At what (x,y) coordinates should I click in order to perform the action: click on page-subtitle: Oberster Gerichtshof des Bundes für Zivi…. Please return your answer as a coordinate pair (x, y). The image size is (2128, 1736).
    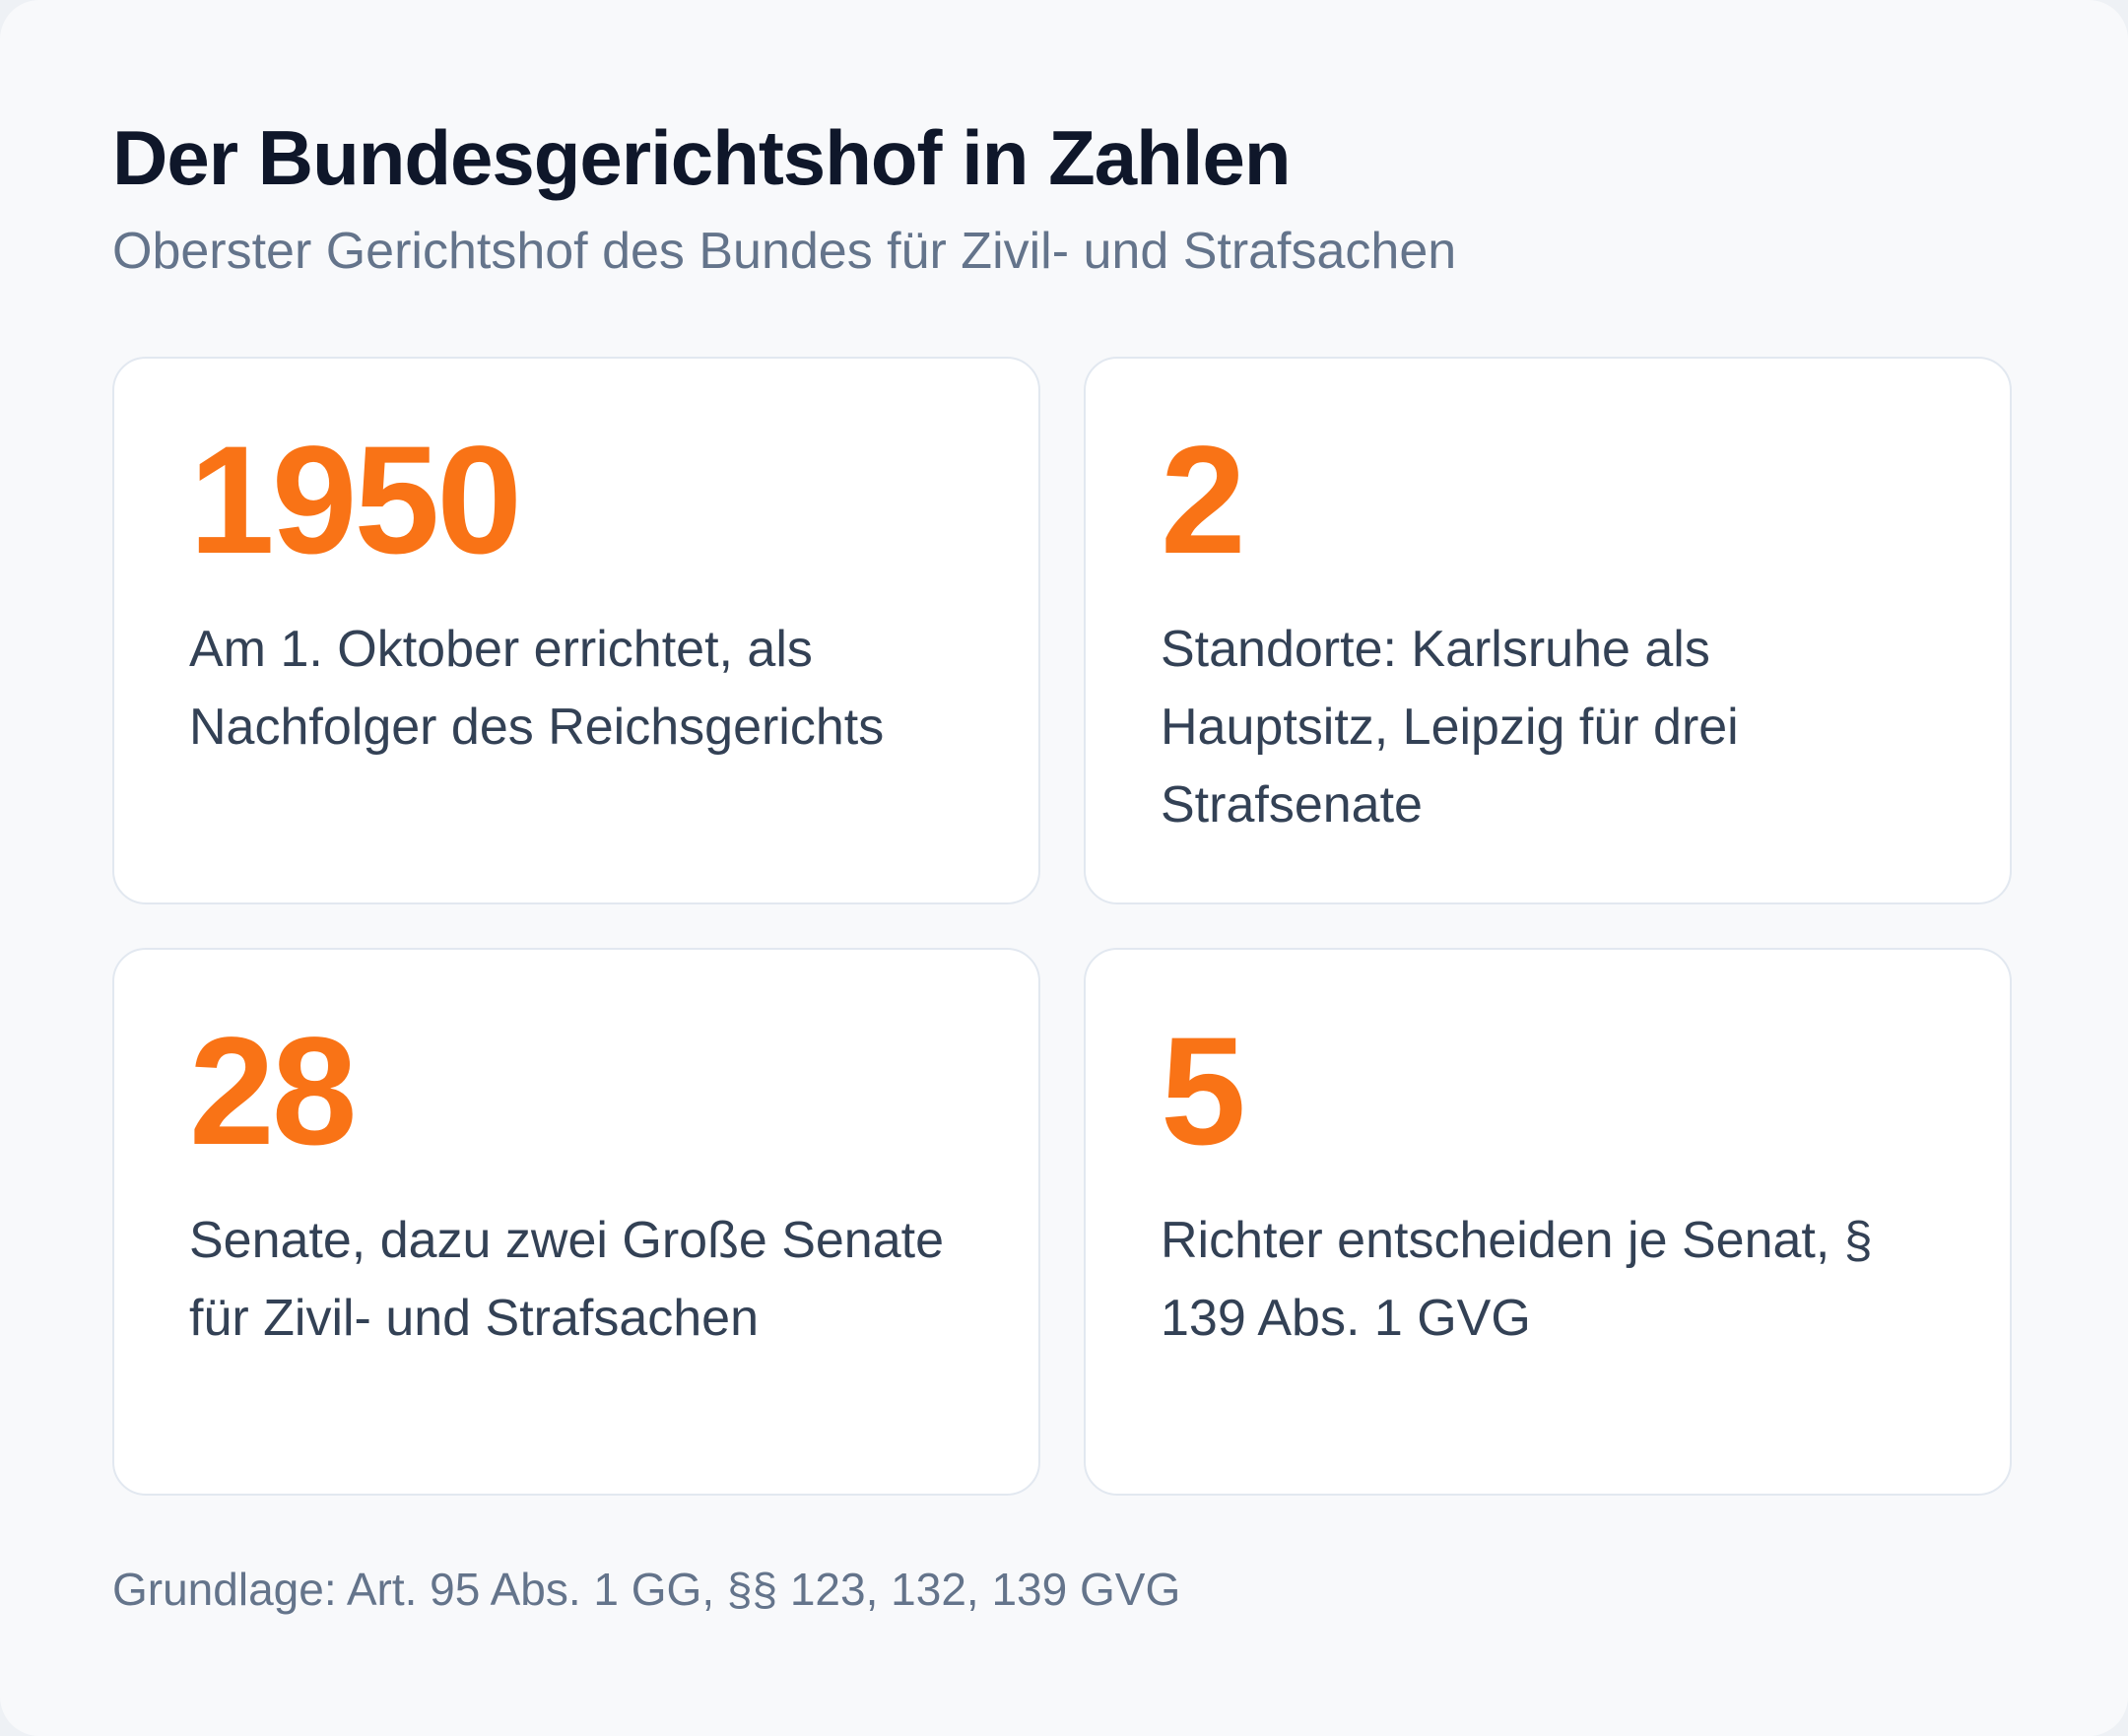
    Looking at the image, I should click on (785, 251).